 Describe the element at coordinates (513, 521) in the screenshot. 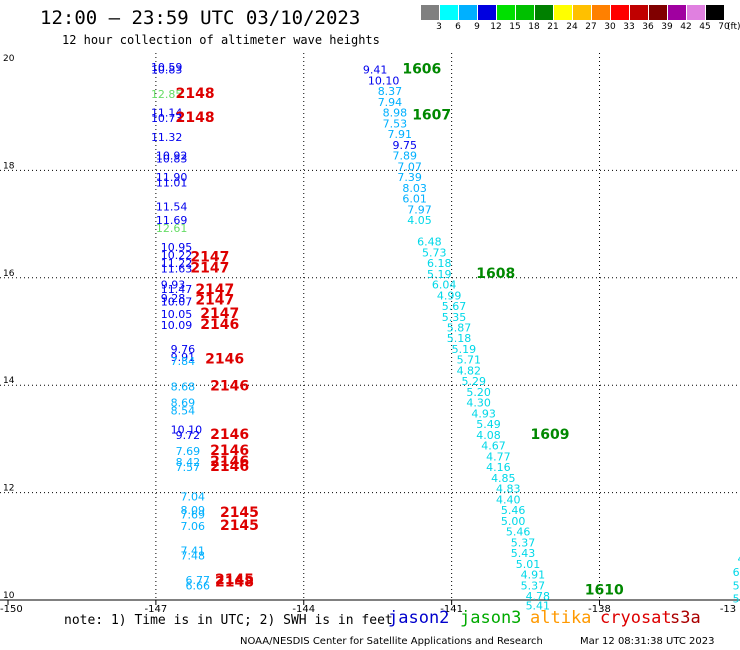

I see `wave-height-label: 5.00` at that location.